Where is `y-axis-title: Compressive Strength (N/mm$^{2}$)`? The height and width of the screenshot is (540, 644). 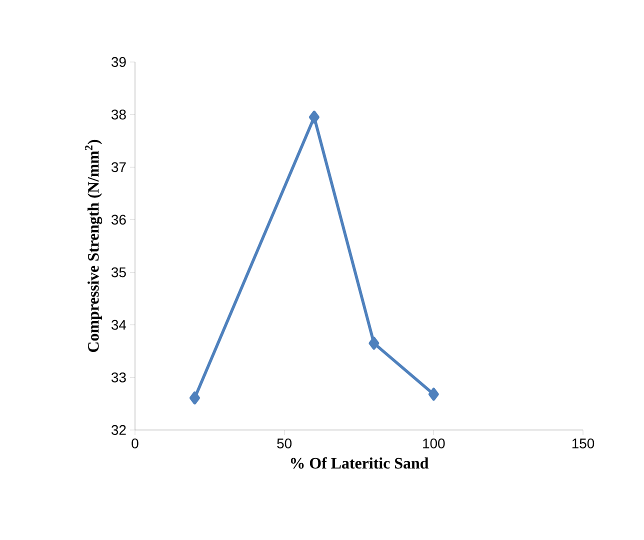
y-axis-title: Compressive Strength (N/mm$^{2}$) is located at coordinates (93, 246).